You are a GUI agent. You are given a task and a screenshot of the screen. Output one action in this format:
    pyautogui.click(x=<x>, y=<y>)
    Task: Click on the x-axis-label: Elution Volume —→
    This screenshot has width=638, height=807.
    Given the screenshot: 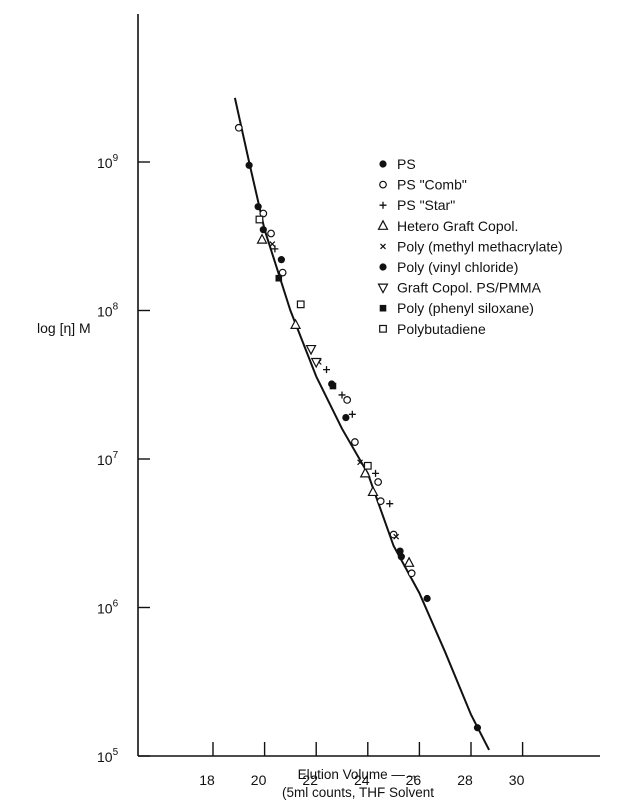 What is the action you would take?
    pyautogui.click(x=358, y=774)
    